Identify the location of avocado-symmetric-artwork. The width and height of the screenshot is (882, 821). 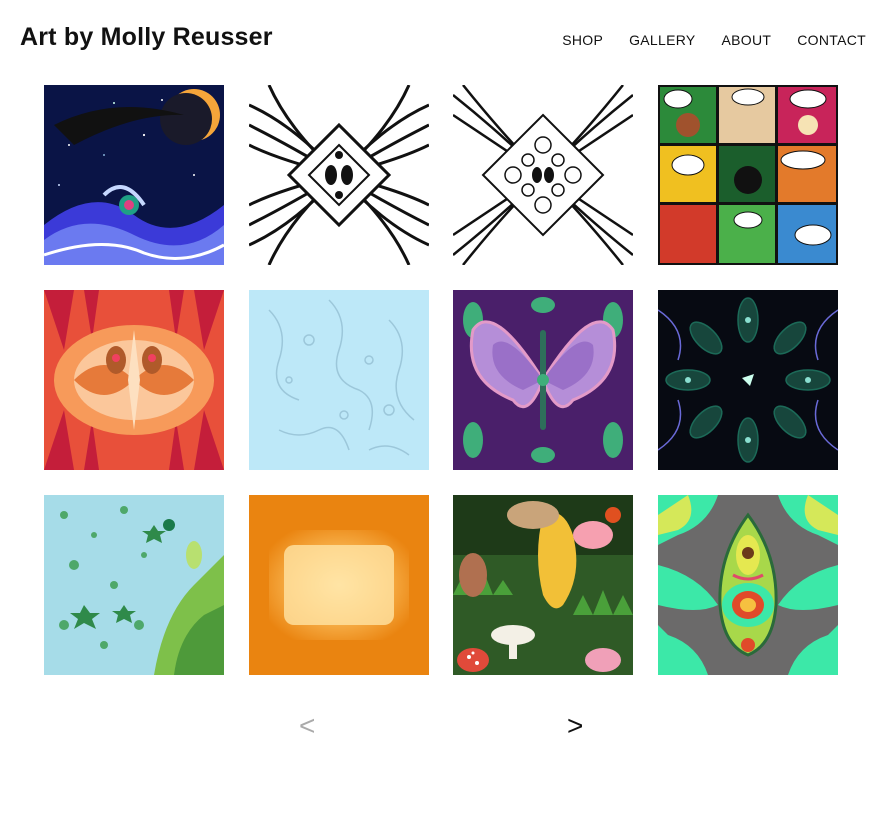
(748, 585).